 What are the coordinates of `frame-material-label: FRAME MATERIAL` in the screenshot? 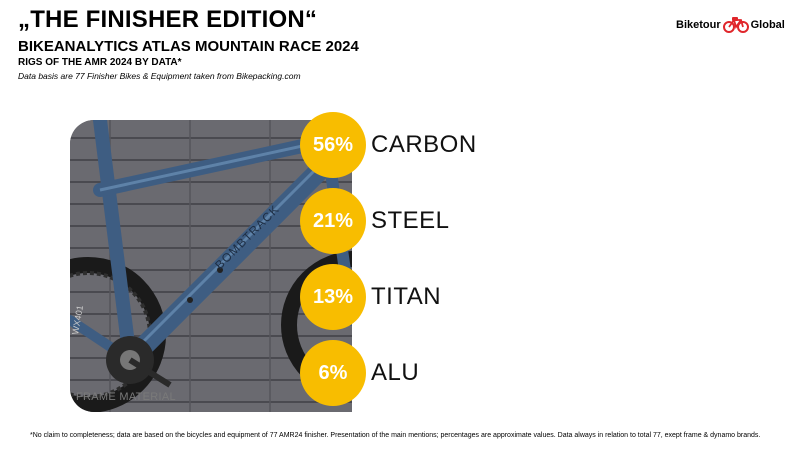 It's located at (126, 397).